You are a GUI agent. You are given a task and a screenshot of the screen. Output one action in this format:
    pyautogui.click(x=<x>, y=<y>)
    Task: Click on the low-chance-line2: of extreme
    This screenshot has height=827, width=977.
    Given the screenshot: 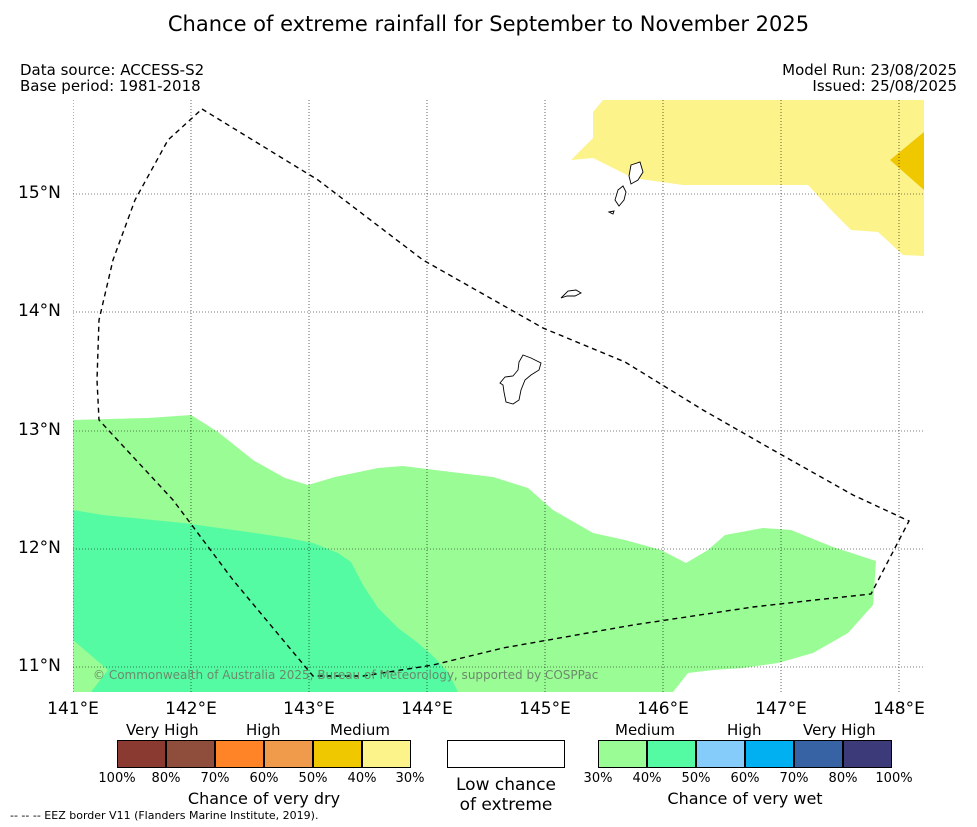 What is the action you would take?
    pyautogui.click(x=506, y=805)
    